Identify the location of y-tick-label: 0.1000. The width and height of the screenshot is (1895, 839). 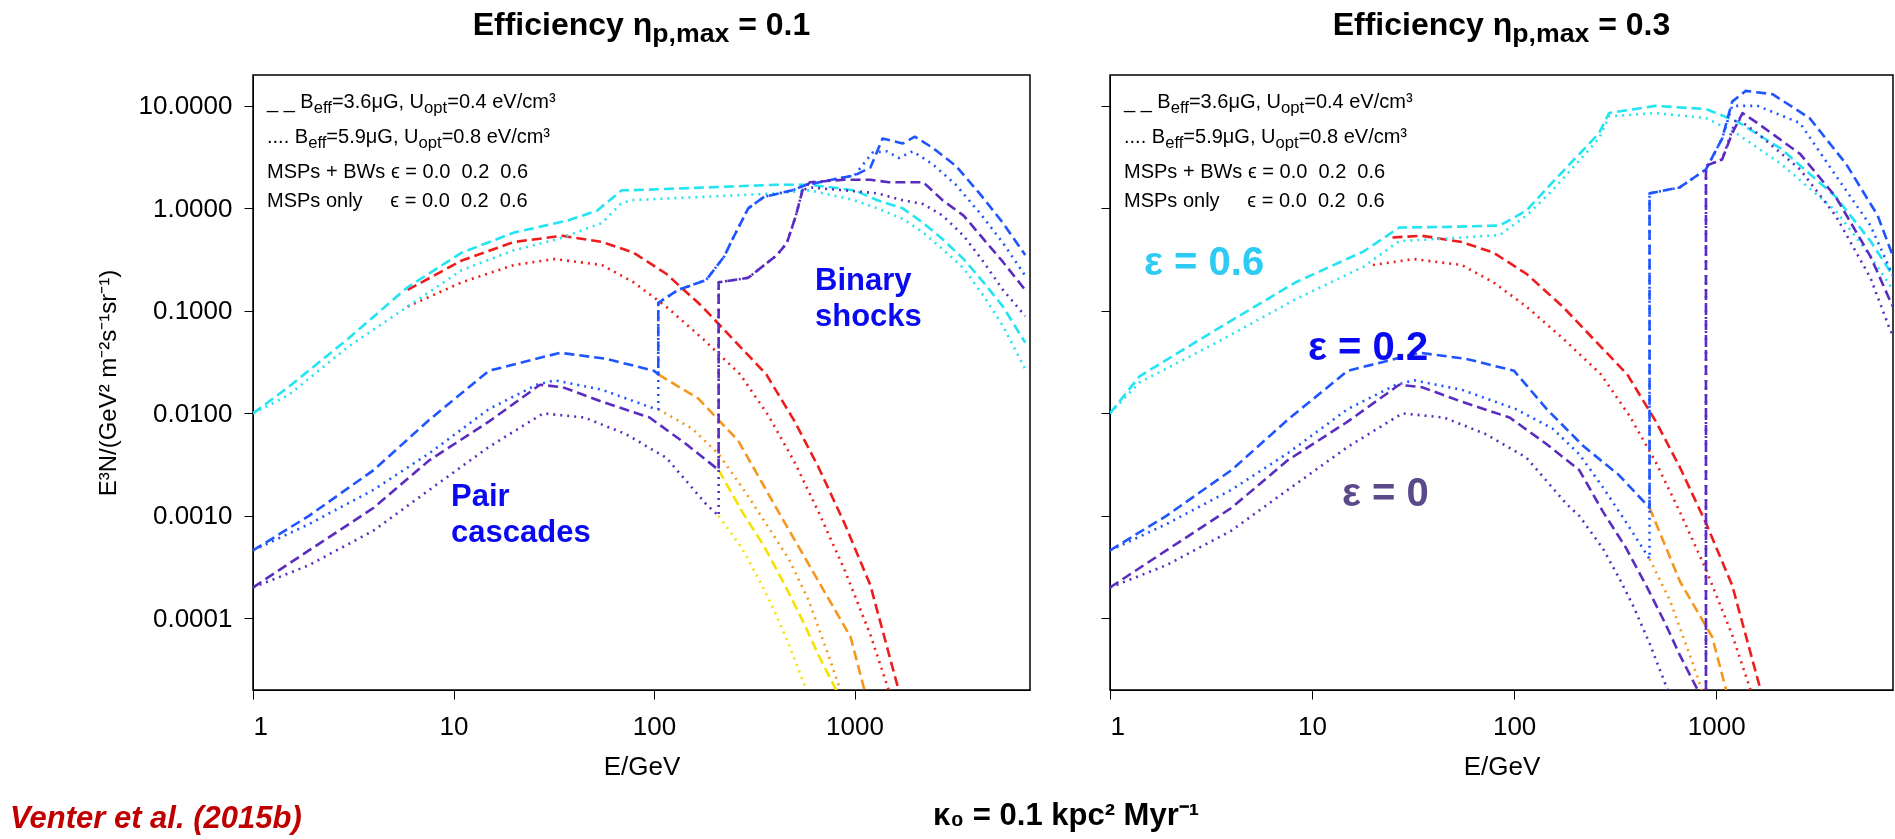
(192, 310).